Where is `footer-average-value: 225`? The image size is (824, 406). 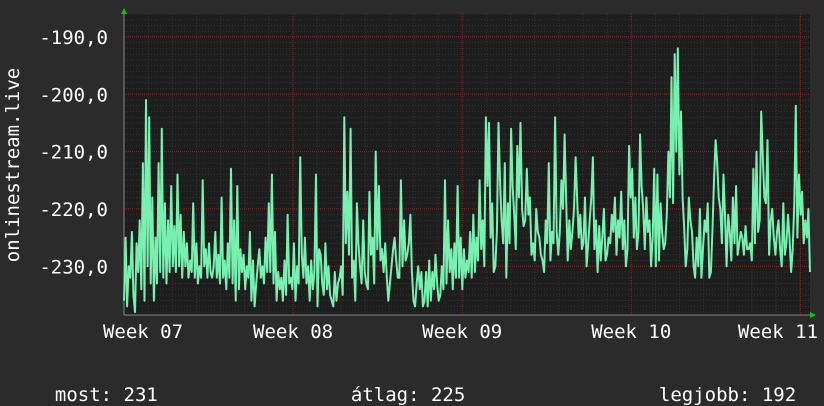
footer-average-value: 225 is located at coordinates (448, 395).